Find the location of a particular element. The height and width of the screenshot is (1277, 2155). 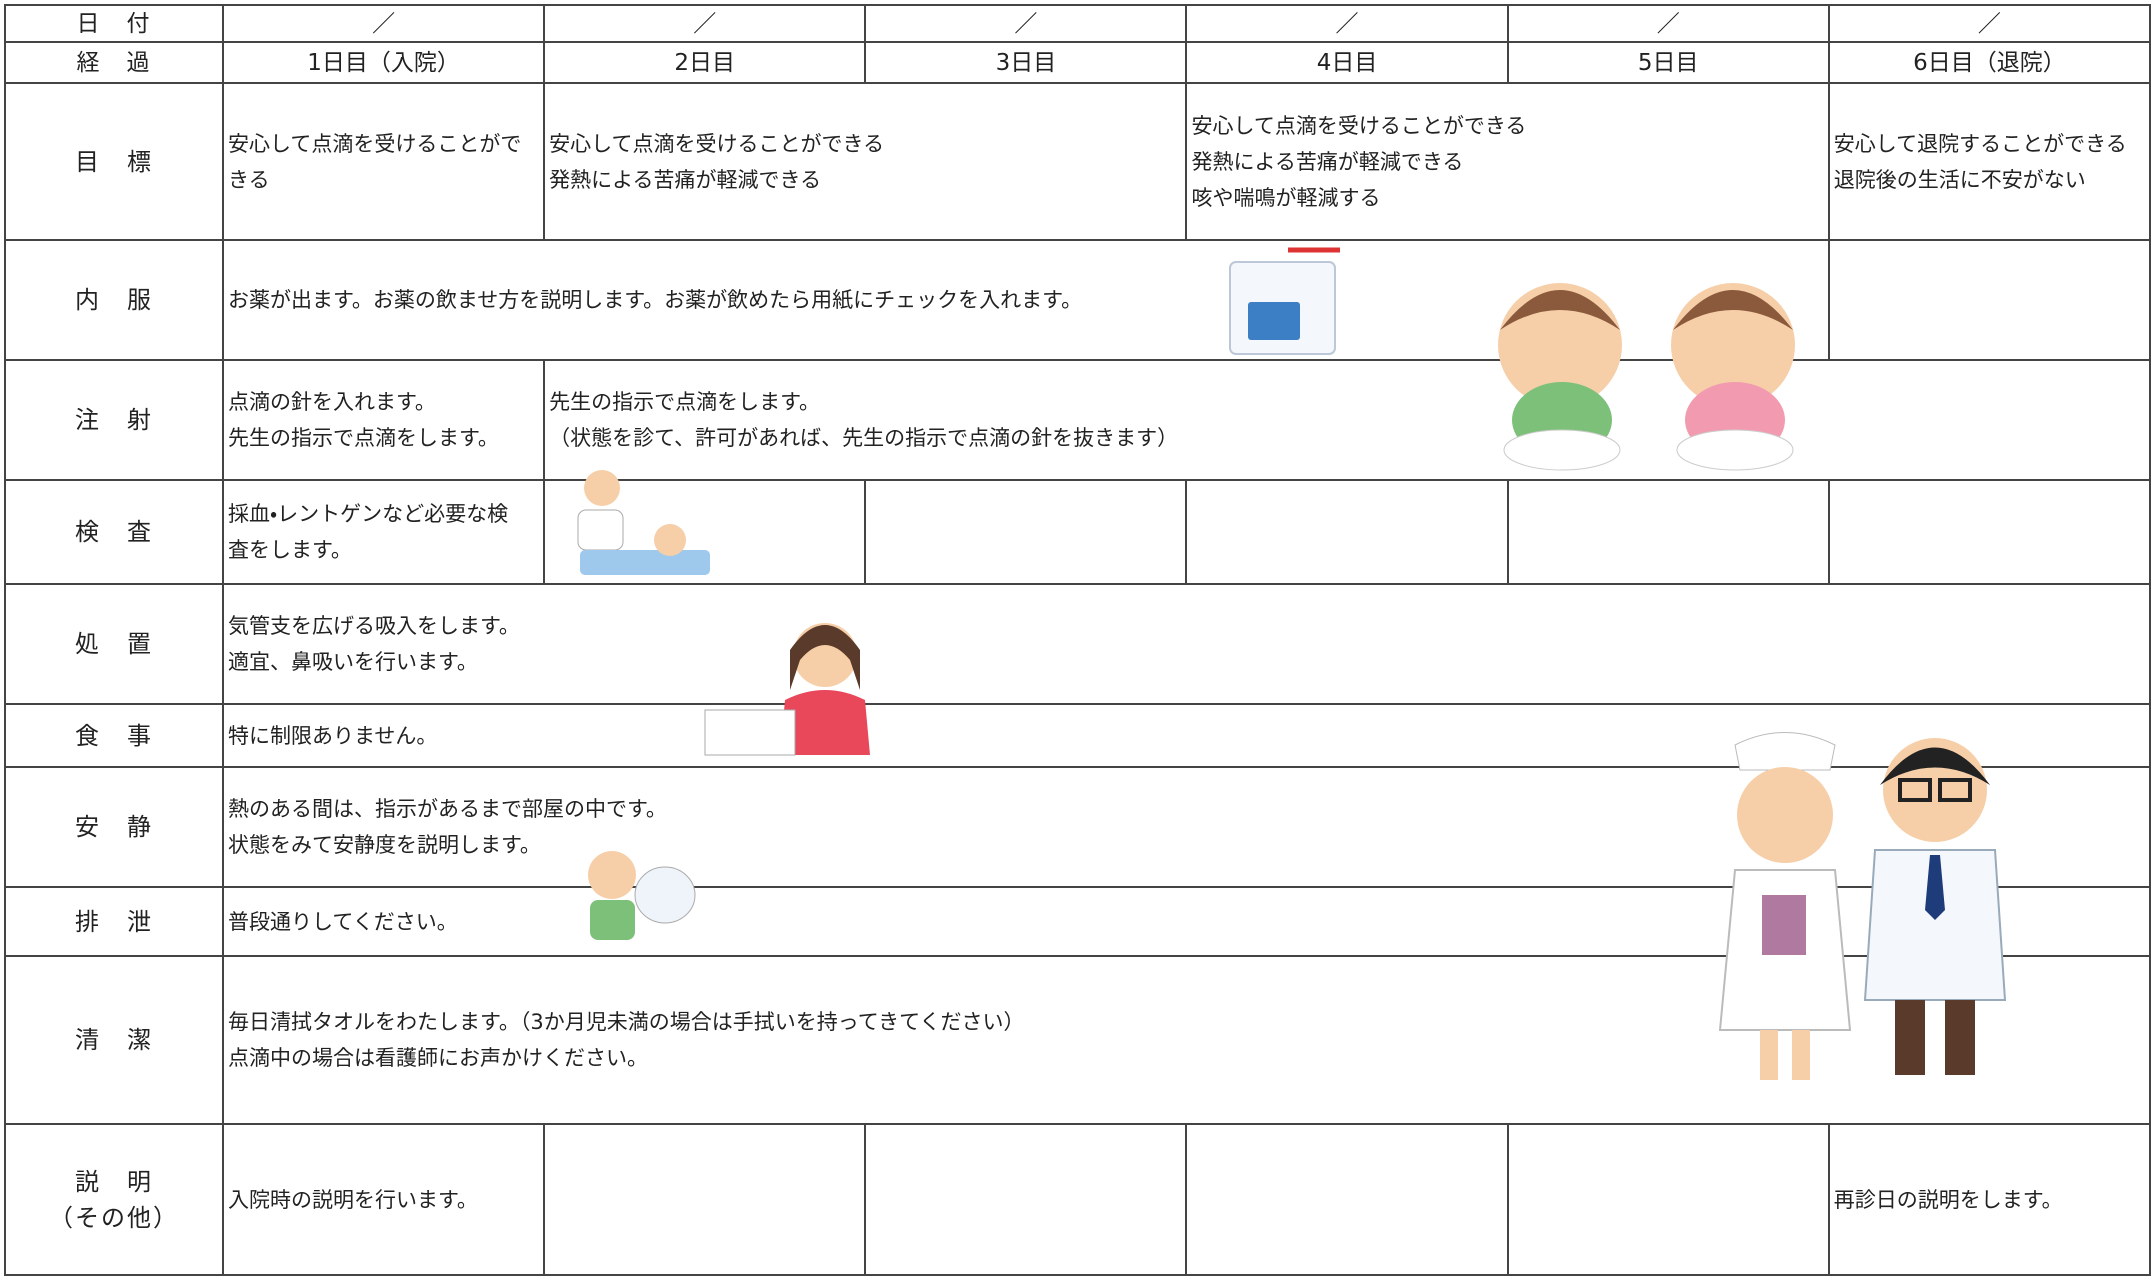

cell-text: 4日目 is located at coordinates (1347, 62).